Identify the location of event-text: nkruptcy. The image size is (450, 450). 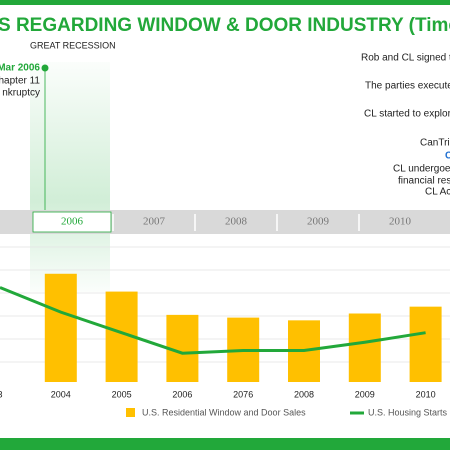
(21, 93).